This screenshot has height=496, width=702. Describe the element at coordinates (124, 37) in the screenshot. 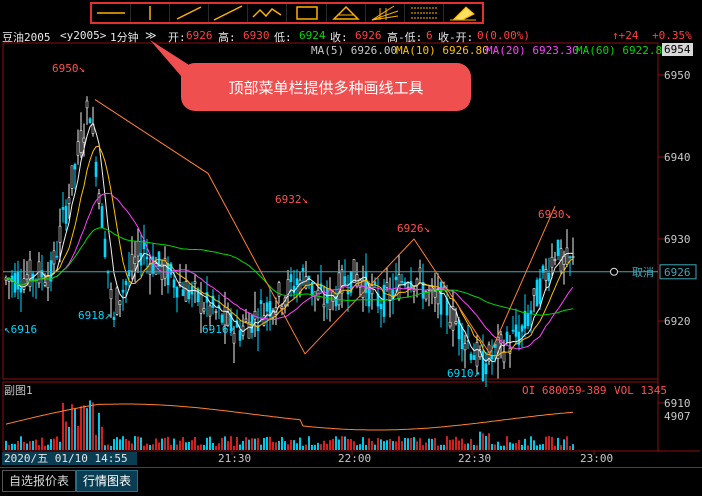

I see `period-label: 1分钟` at that location.